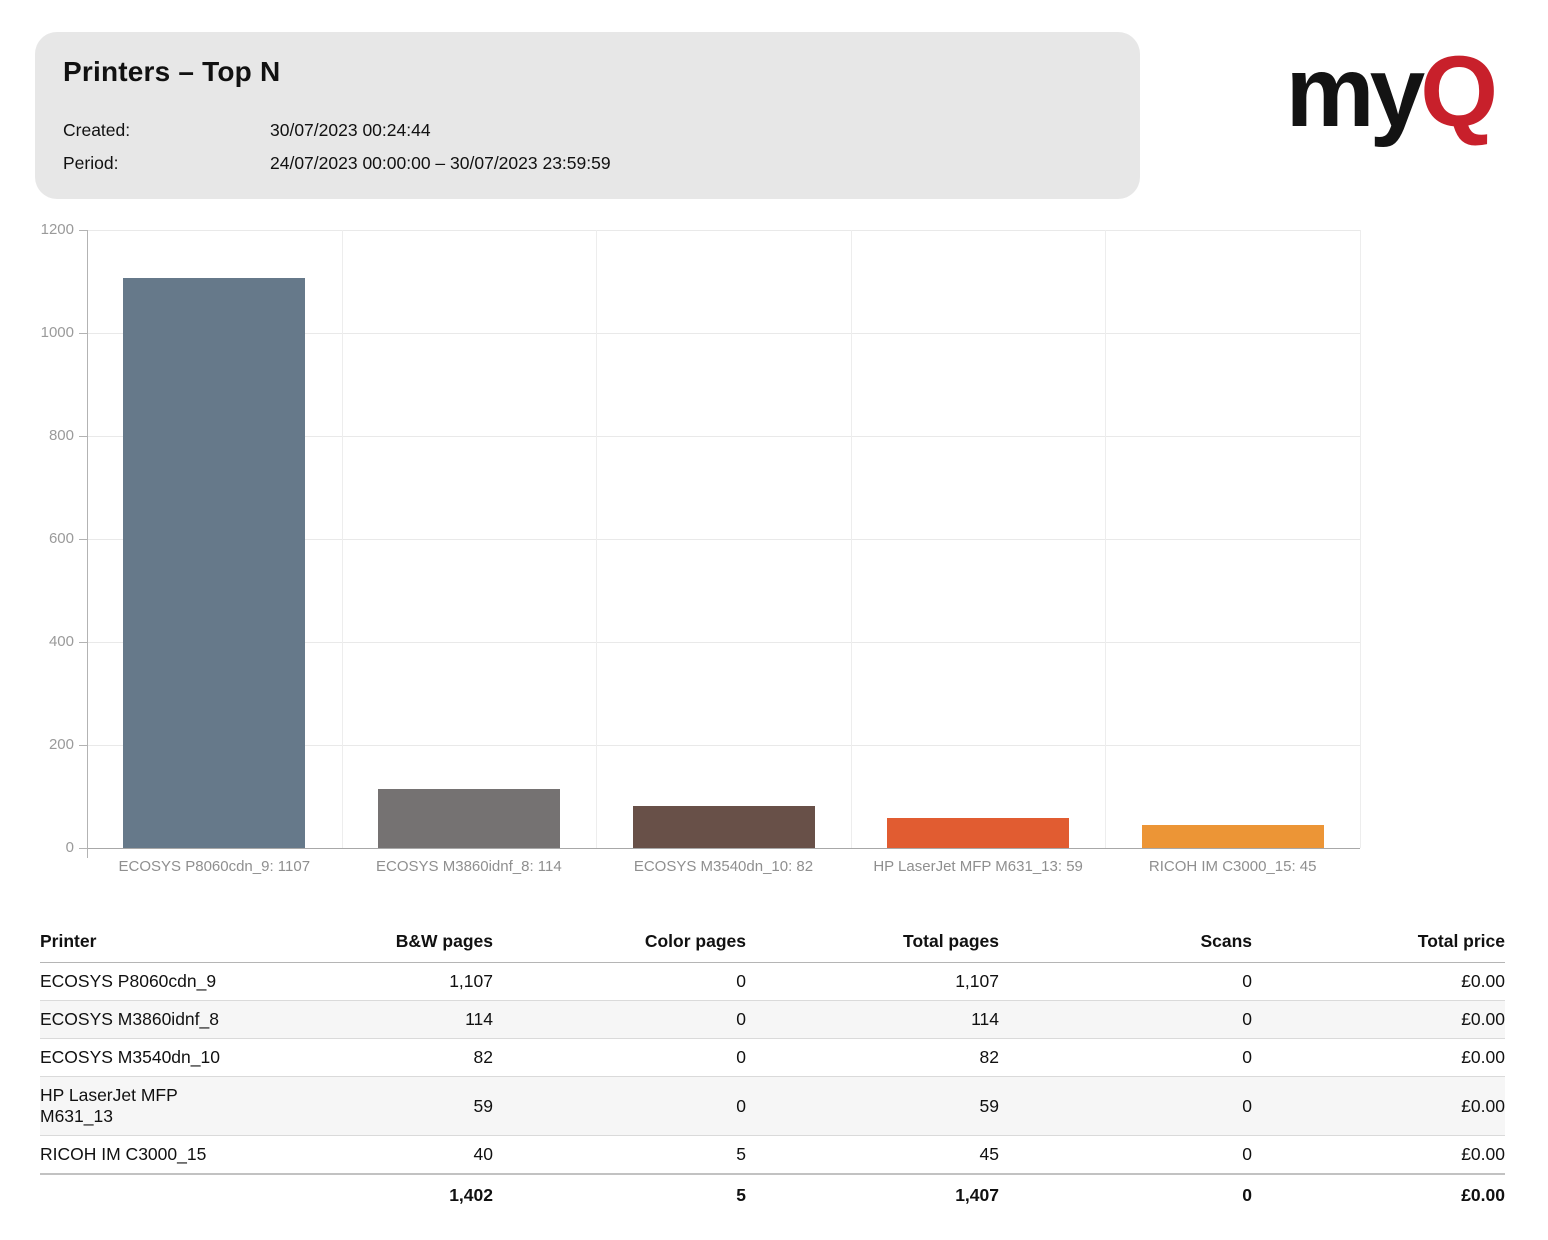 The width and height of the screenshot is (1548, 1240). I want to click on myq-logo-q: Q, so click(1459, 92).